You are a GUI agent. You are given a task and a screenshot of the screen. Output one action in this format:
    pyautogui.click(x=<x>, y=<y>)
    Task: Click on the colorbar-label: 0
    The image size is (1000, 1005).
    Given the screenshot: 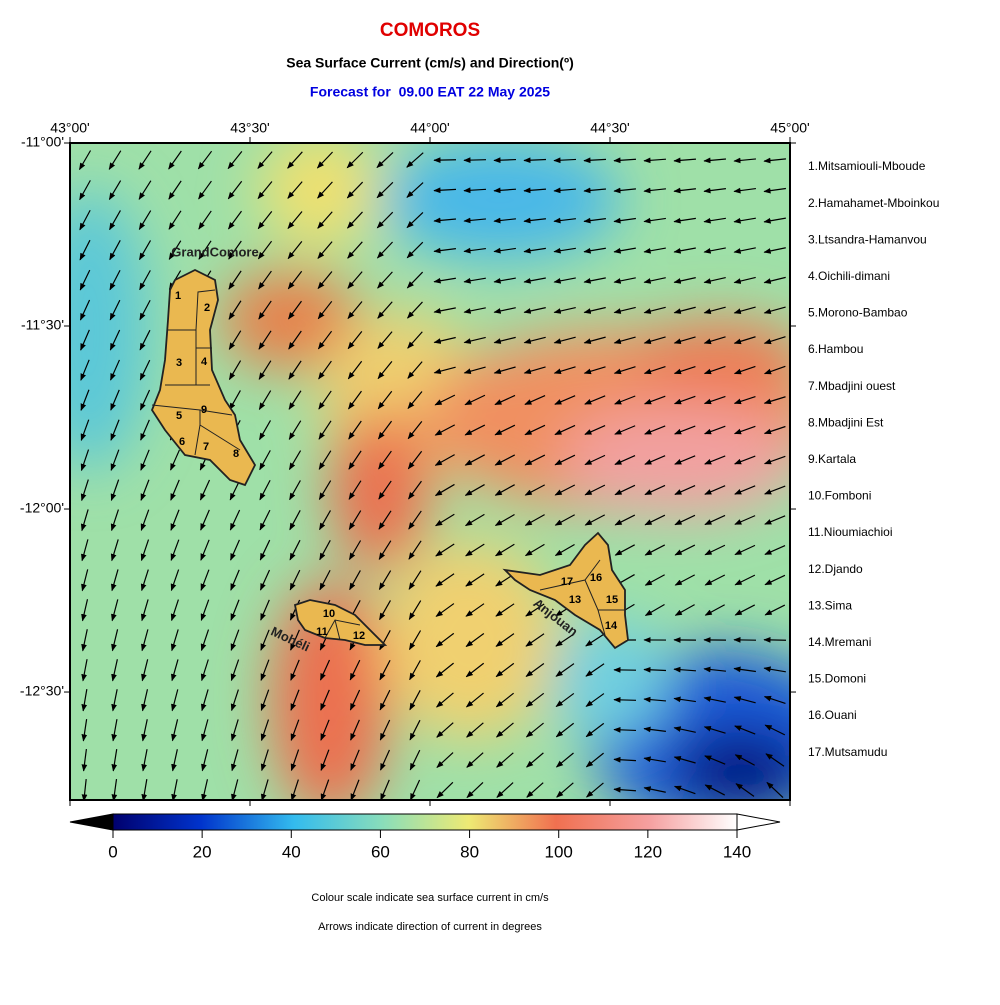 What is the action you would take?
    pyautogui.click(x=112, y=851)
    